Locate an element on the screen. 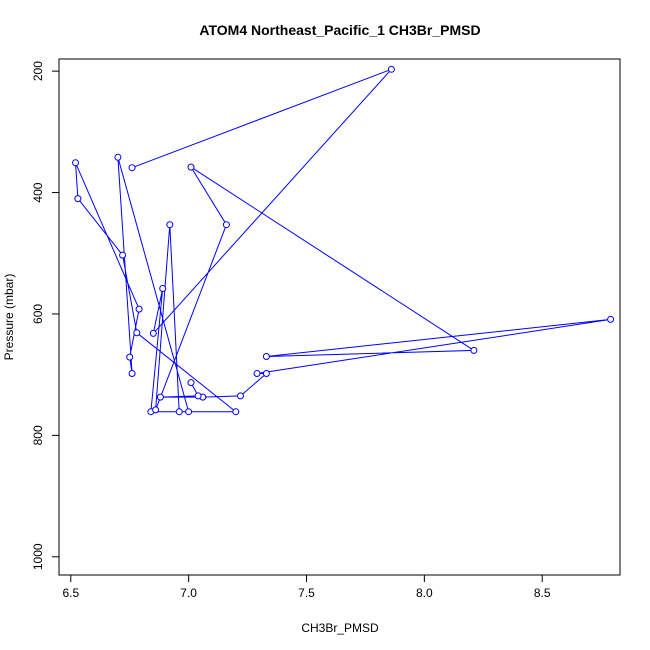 Image resolution: width=650 pixels, height=650 pixels. y-tick-label: 400 is located at coordinates (38, 192).